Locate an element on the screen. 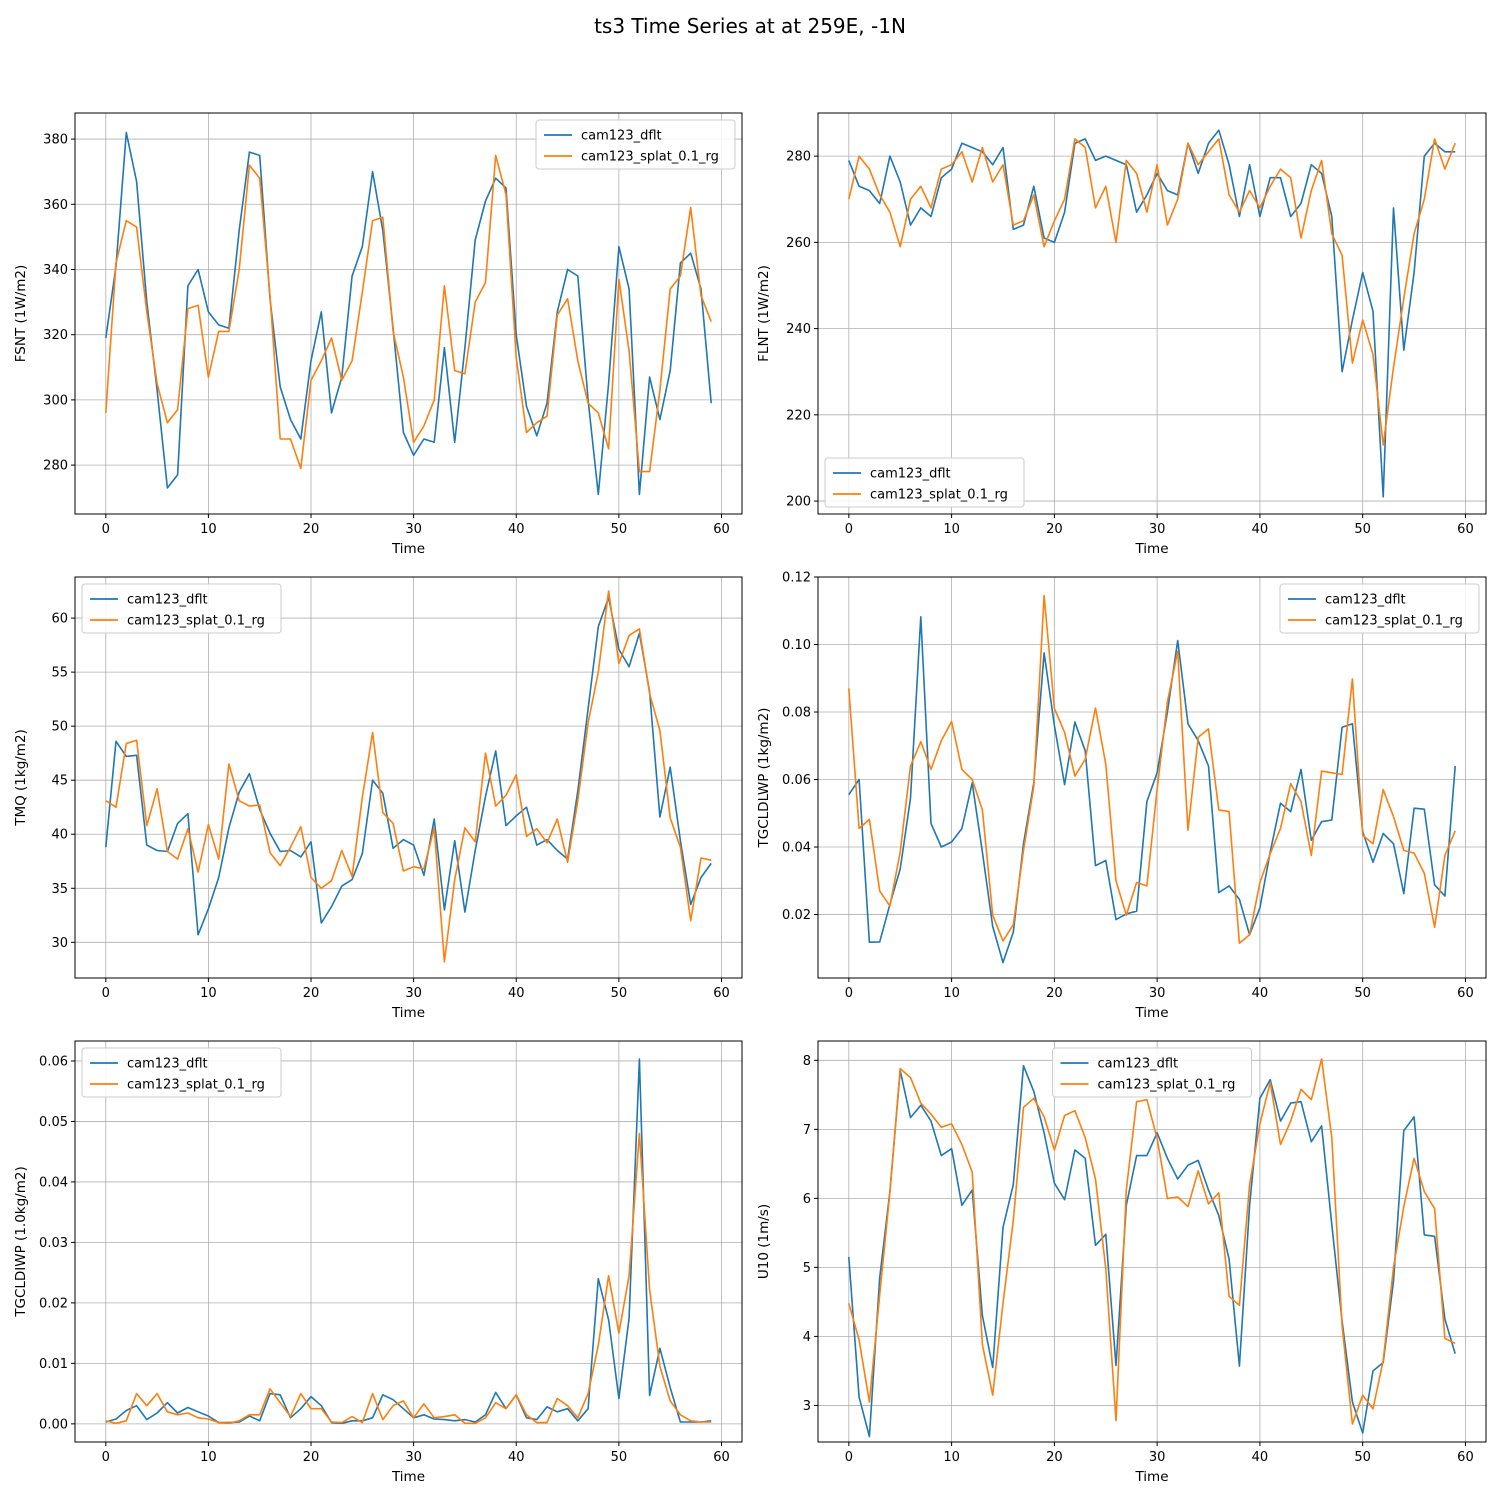 This screenshot has width=1500, height=1500. y-tick-label: 340 is located at coordinates (55, 270).